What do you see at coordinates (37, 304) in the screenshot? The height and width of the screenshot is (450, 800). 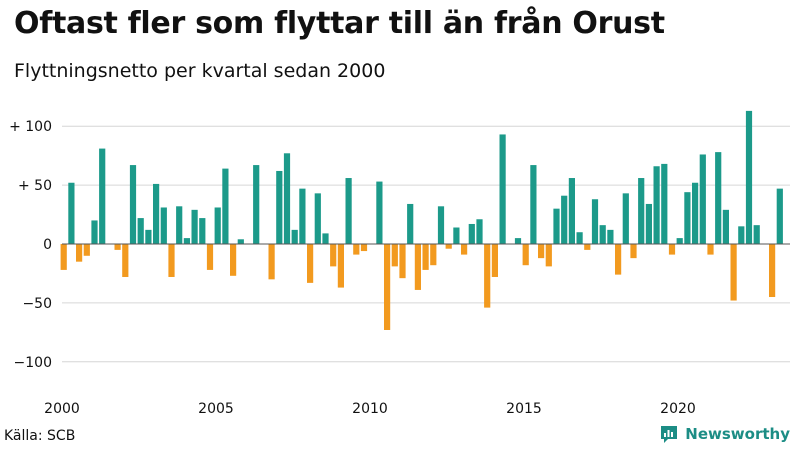 I see `y-tick-label: −50` at bounding box center [37, 304].